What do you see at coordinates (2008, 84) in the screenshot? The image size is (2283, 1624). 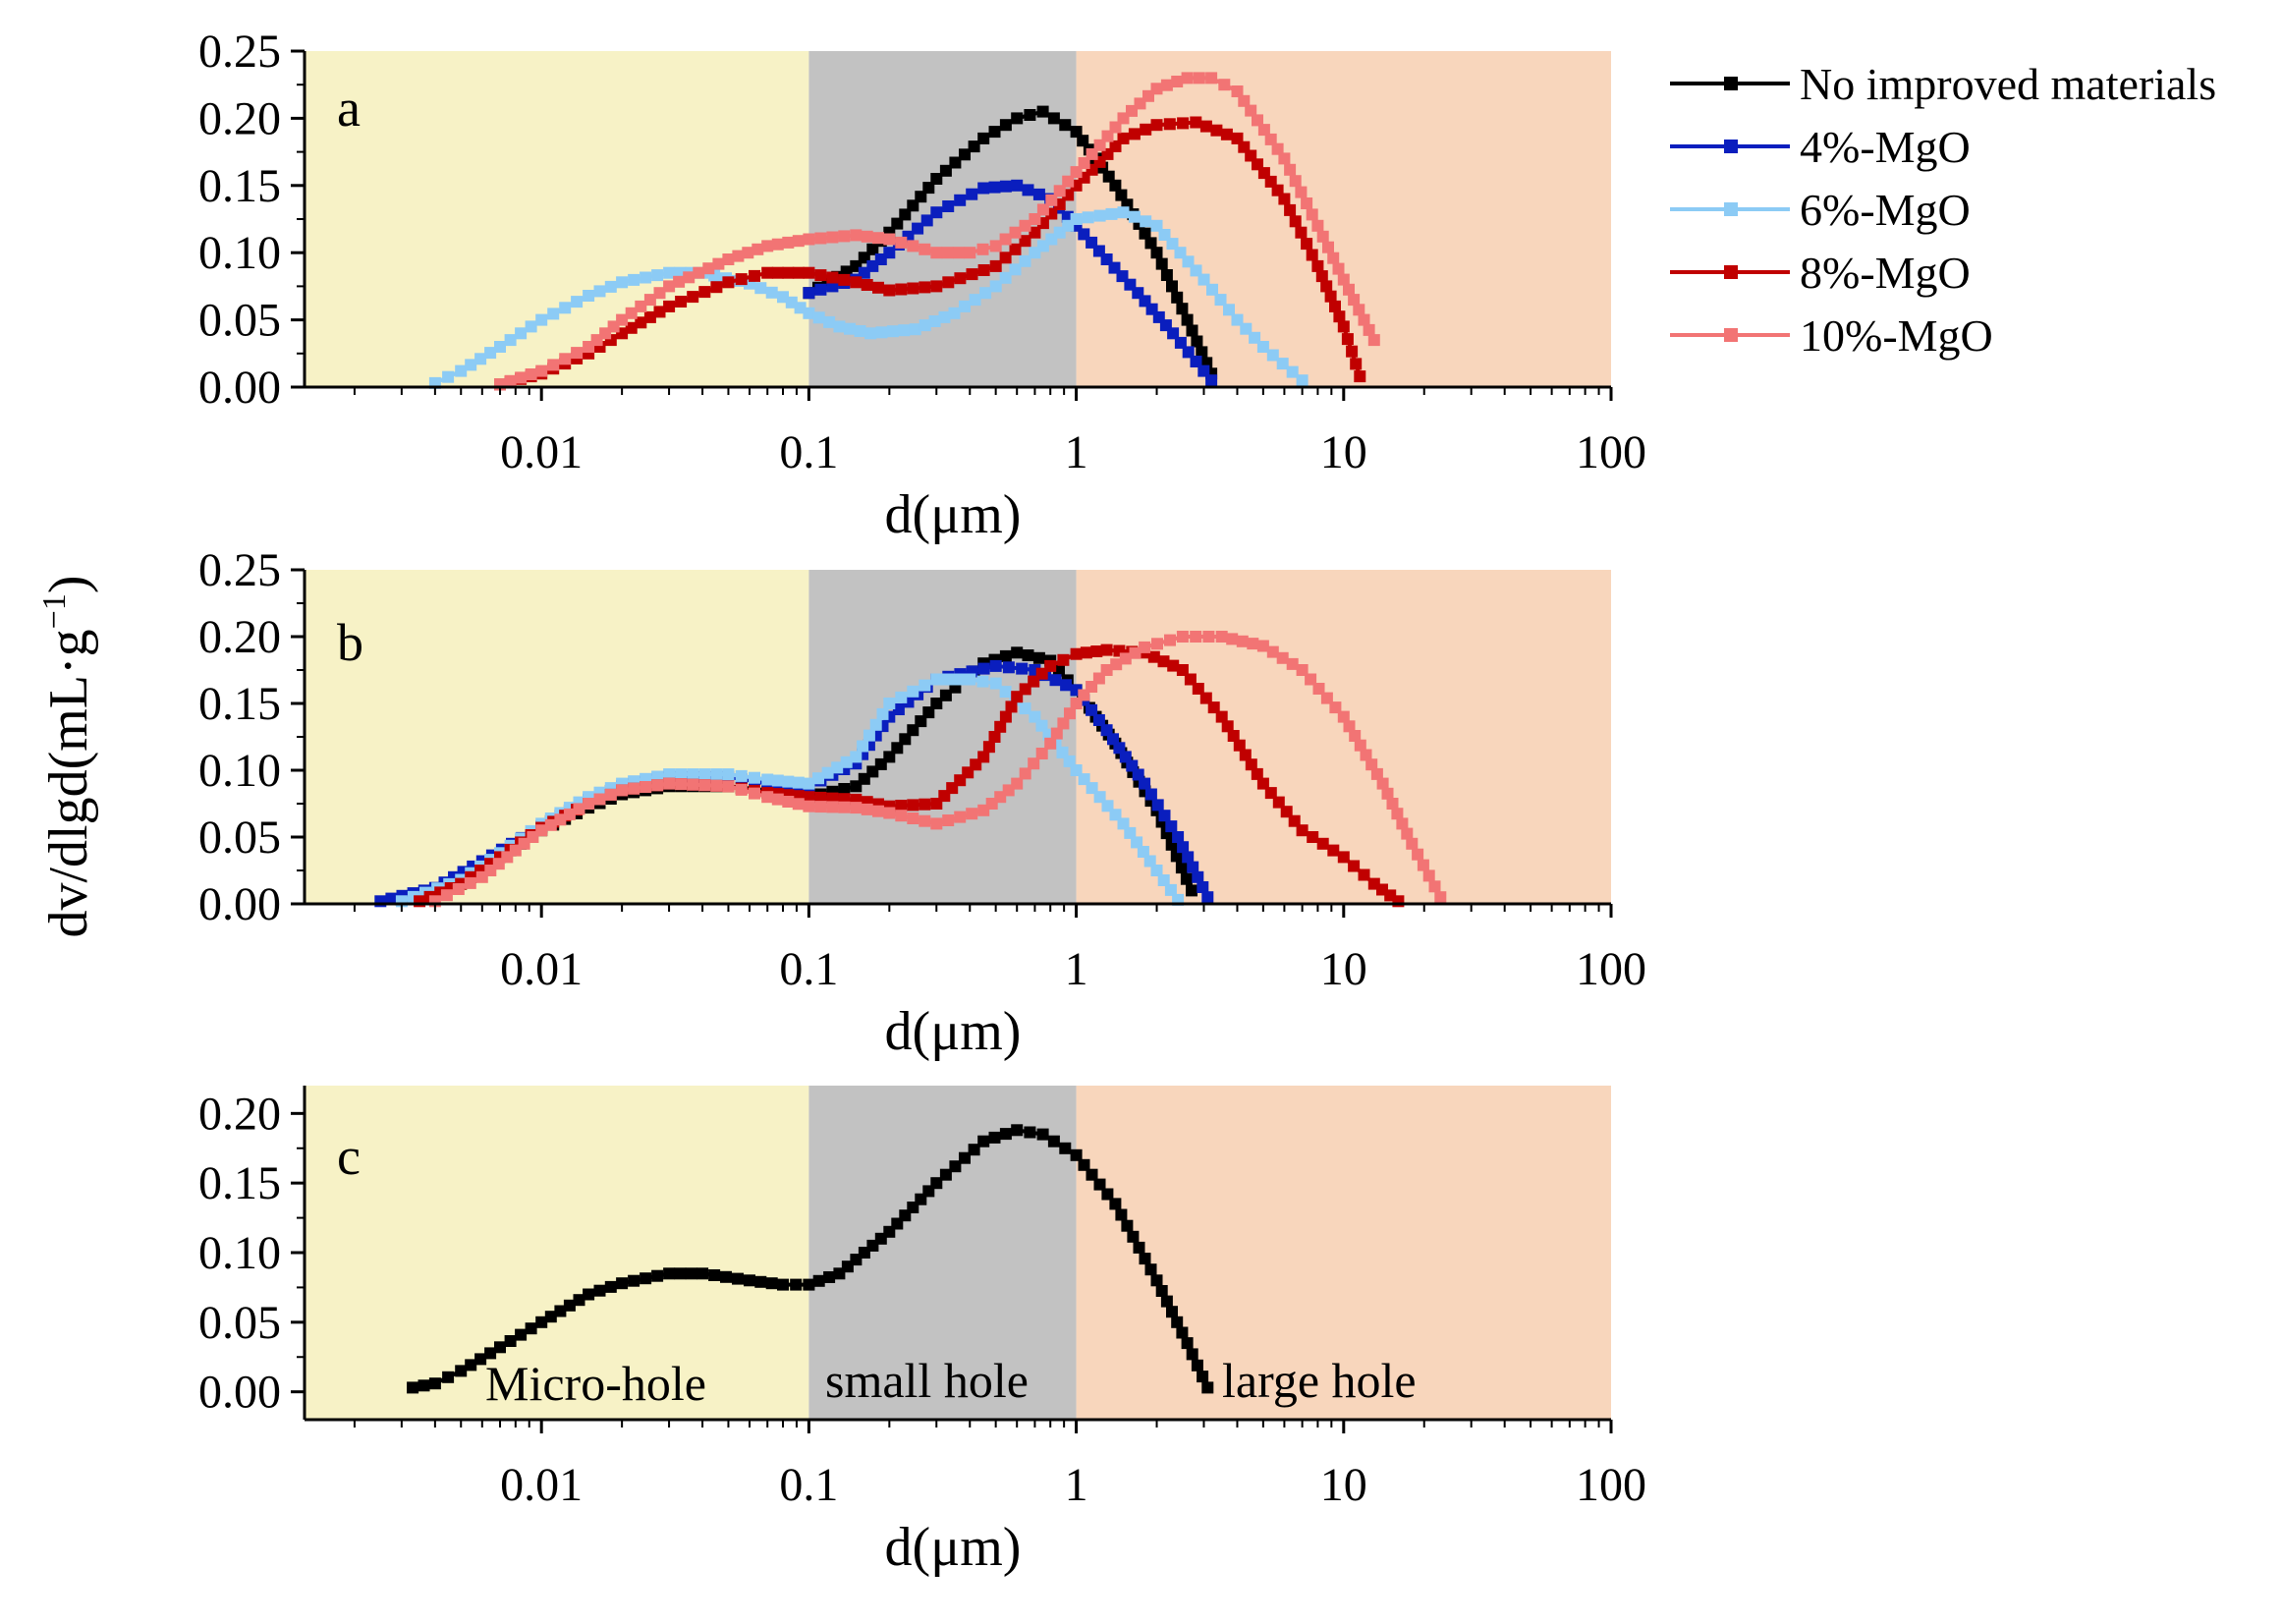 I see `legend-label: No improved materials` at bounding box center [2008, 84].